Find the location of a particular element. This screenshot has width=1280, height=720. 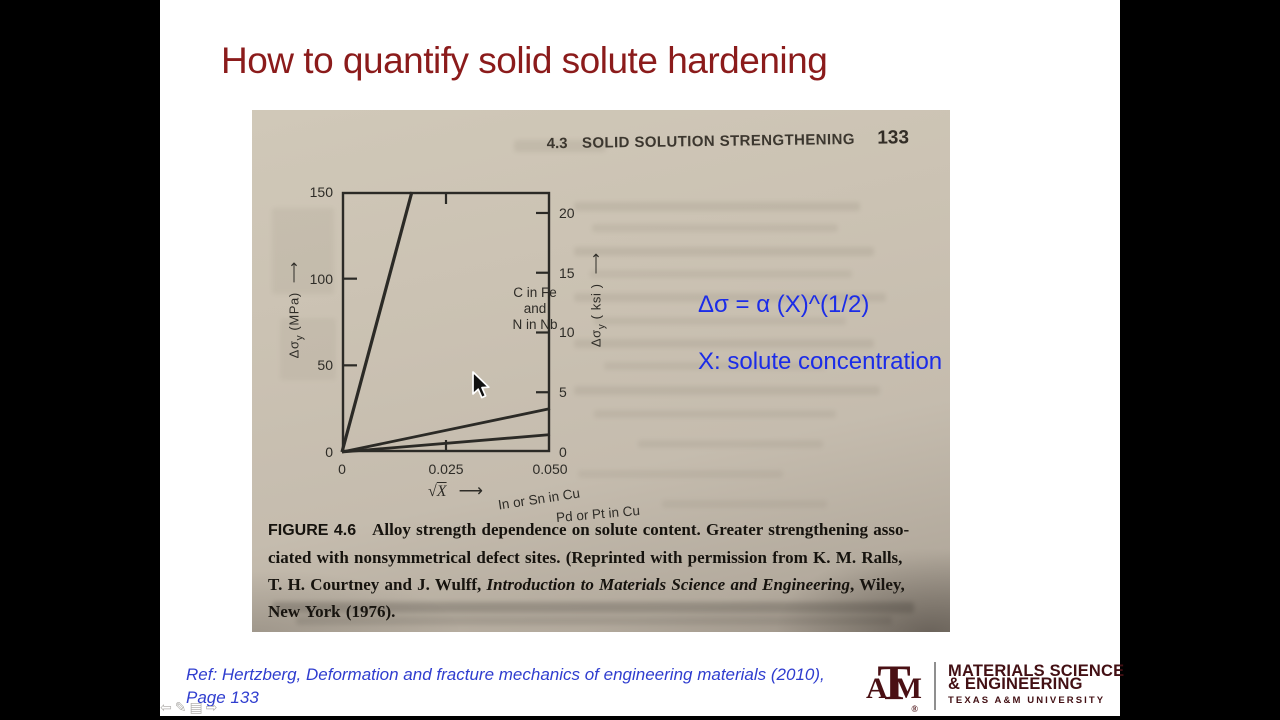

chart-tick-labels: 0 50 100 150 0 5 10 15 20 0 0.025 0.050 is located at coordinates (442, 330).